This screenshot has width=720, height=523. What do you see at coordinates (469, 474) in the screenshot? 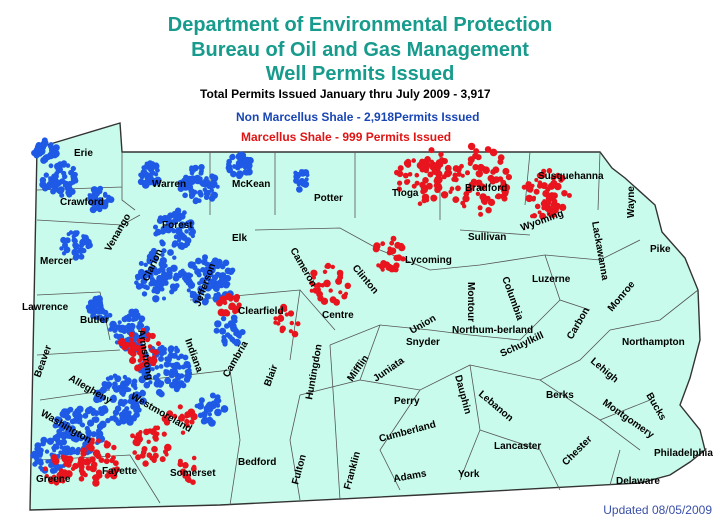
I see `county-label-york: York` at bounding box center [469, 474].